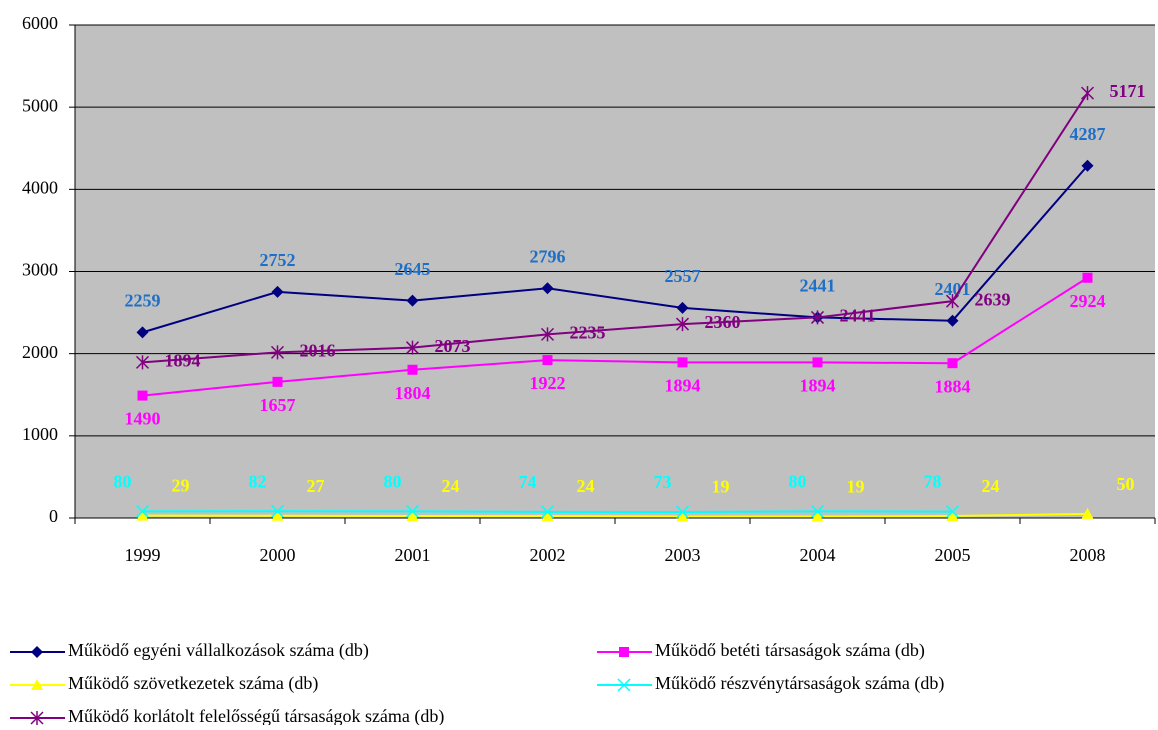  Describe the element at coordinates (548, 256) in the screenshot. I see `data-label: 2796` at that location.